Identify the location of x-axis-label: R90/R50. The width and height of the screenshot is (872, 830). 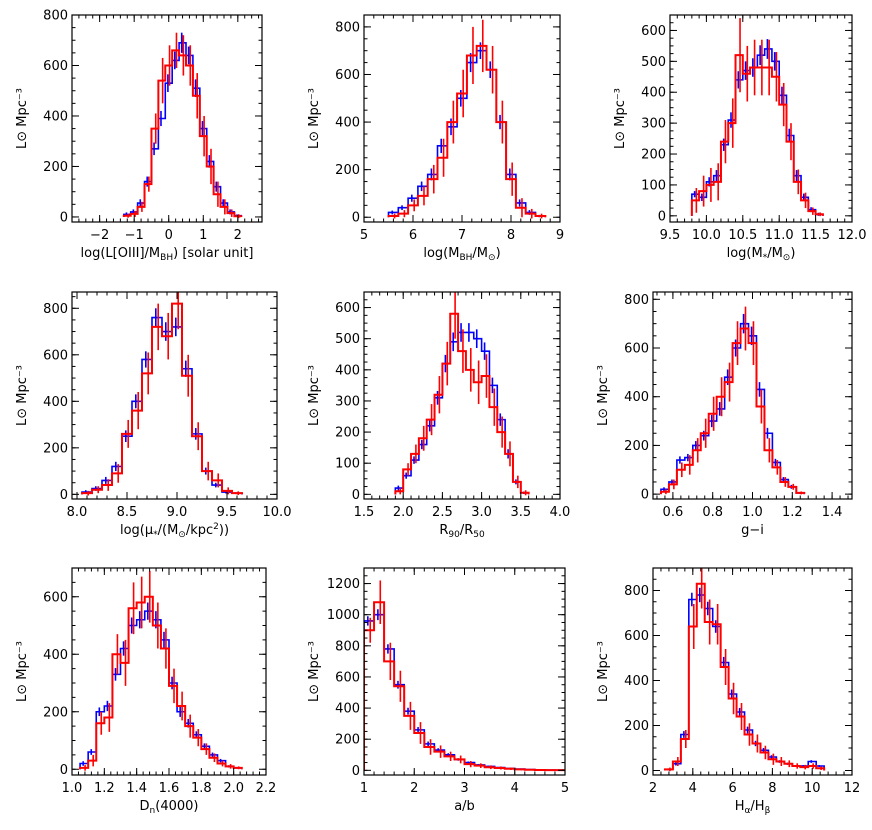
(462, 531).